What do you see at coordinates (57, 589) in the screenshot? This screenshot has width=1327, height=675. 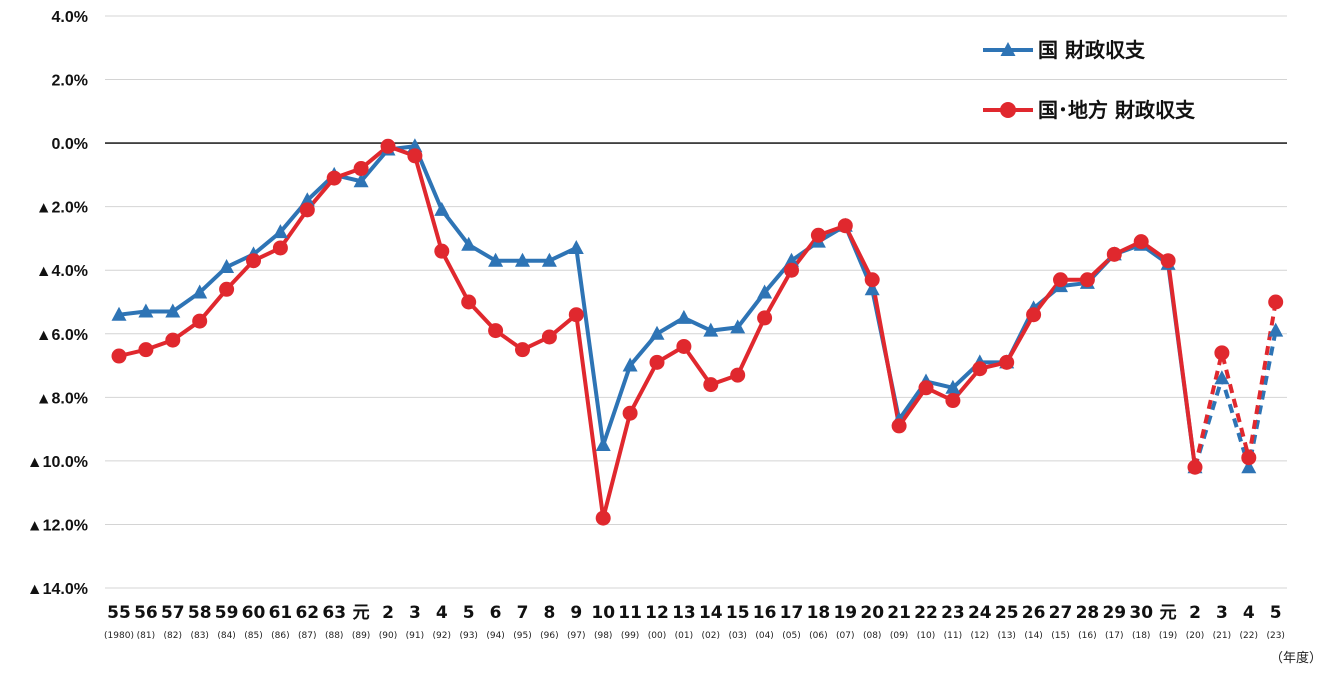 I see `y-tick-label: ▲14.0%` at bounding box center [57, 589].